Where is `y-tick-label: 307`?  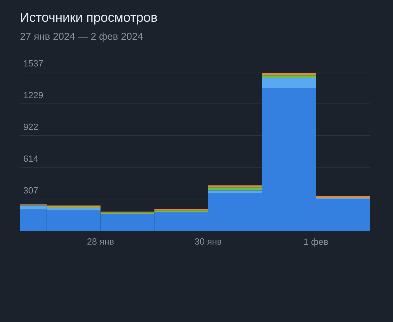
y-tick-label: 307 is located at coordinates (31, 190).